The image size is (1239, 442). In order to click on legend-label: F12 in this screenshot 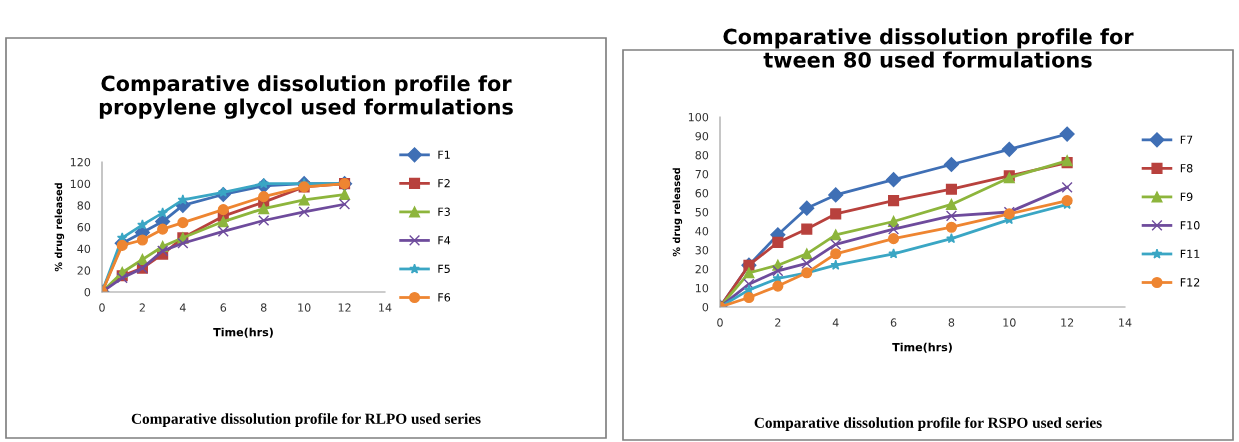, I will do `click(1190, 282)`.